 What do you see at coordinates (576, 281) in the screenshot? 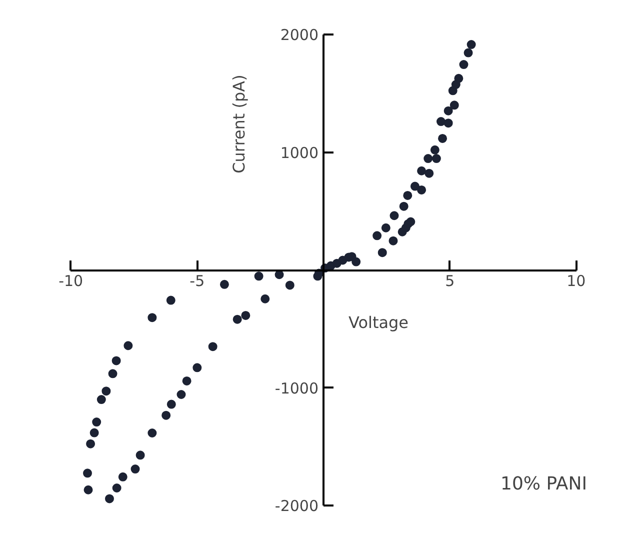
I see `x-tick-label: 10` at bounding box center [576, 281].